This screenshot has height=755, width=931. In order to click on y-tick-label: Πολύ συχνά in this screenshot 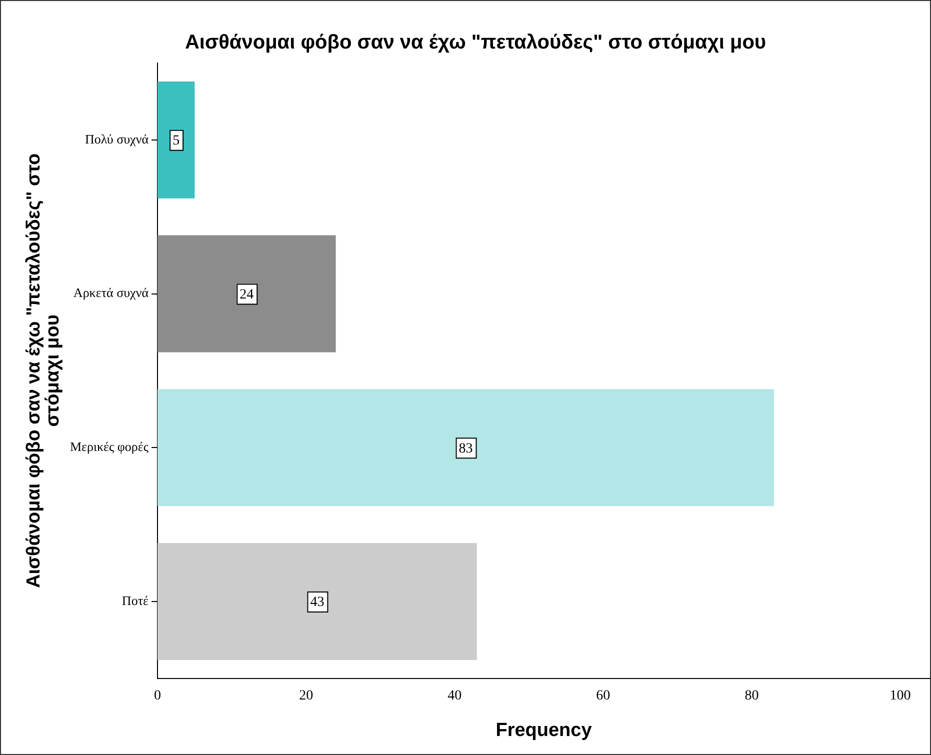, I will do `click(116, 138)`.